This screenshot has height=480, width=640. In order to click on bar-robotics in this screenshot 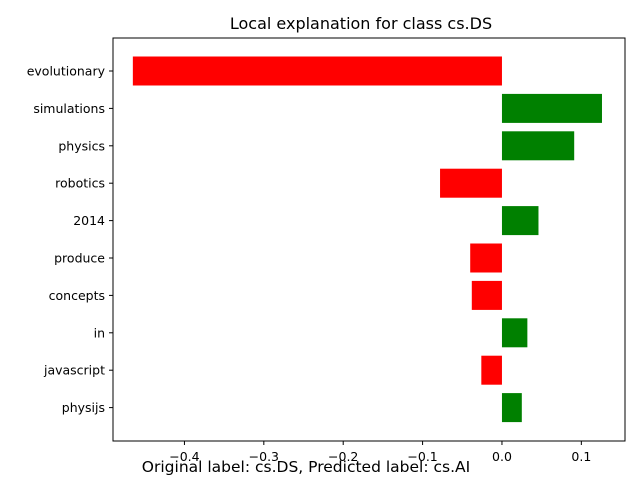, I will do `click(471, 183)`.